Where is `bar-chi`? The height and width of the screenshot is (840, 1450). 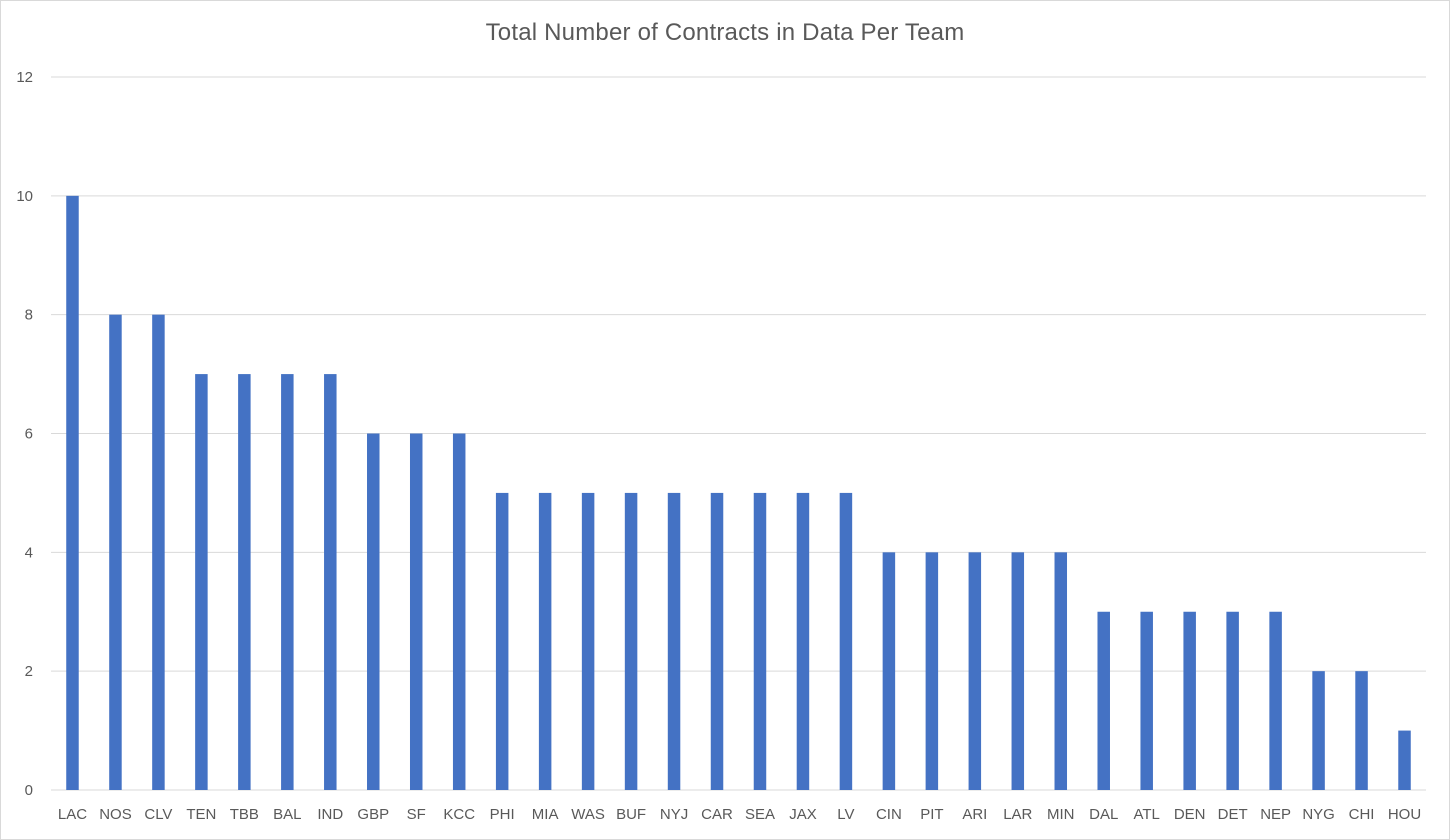
bar-chi is located at coordinates (1361, 730).